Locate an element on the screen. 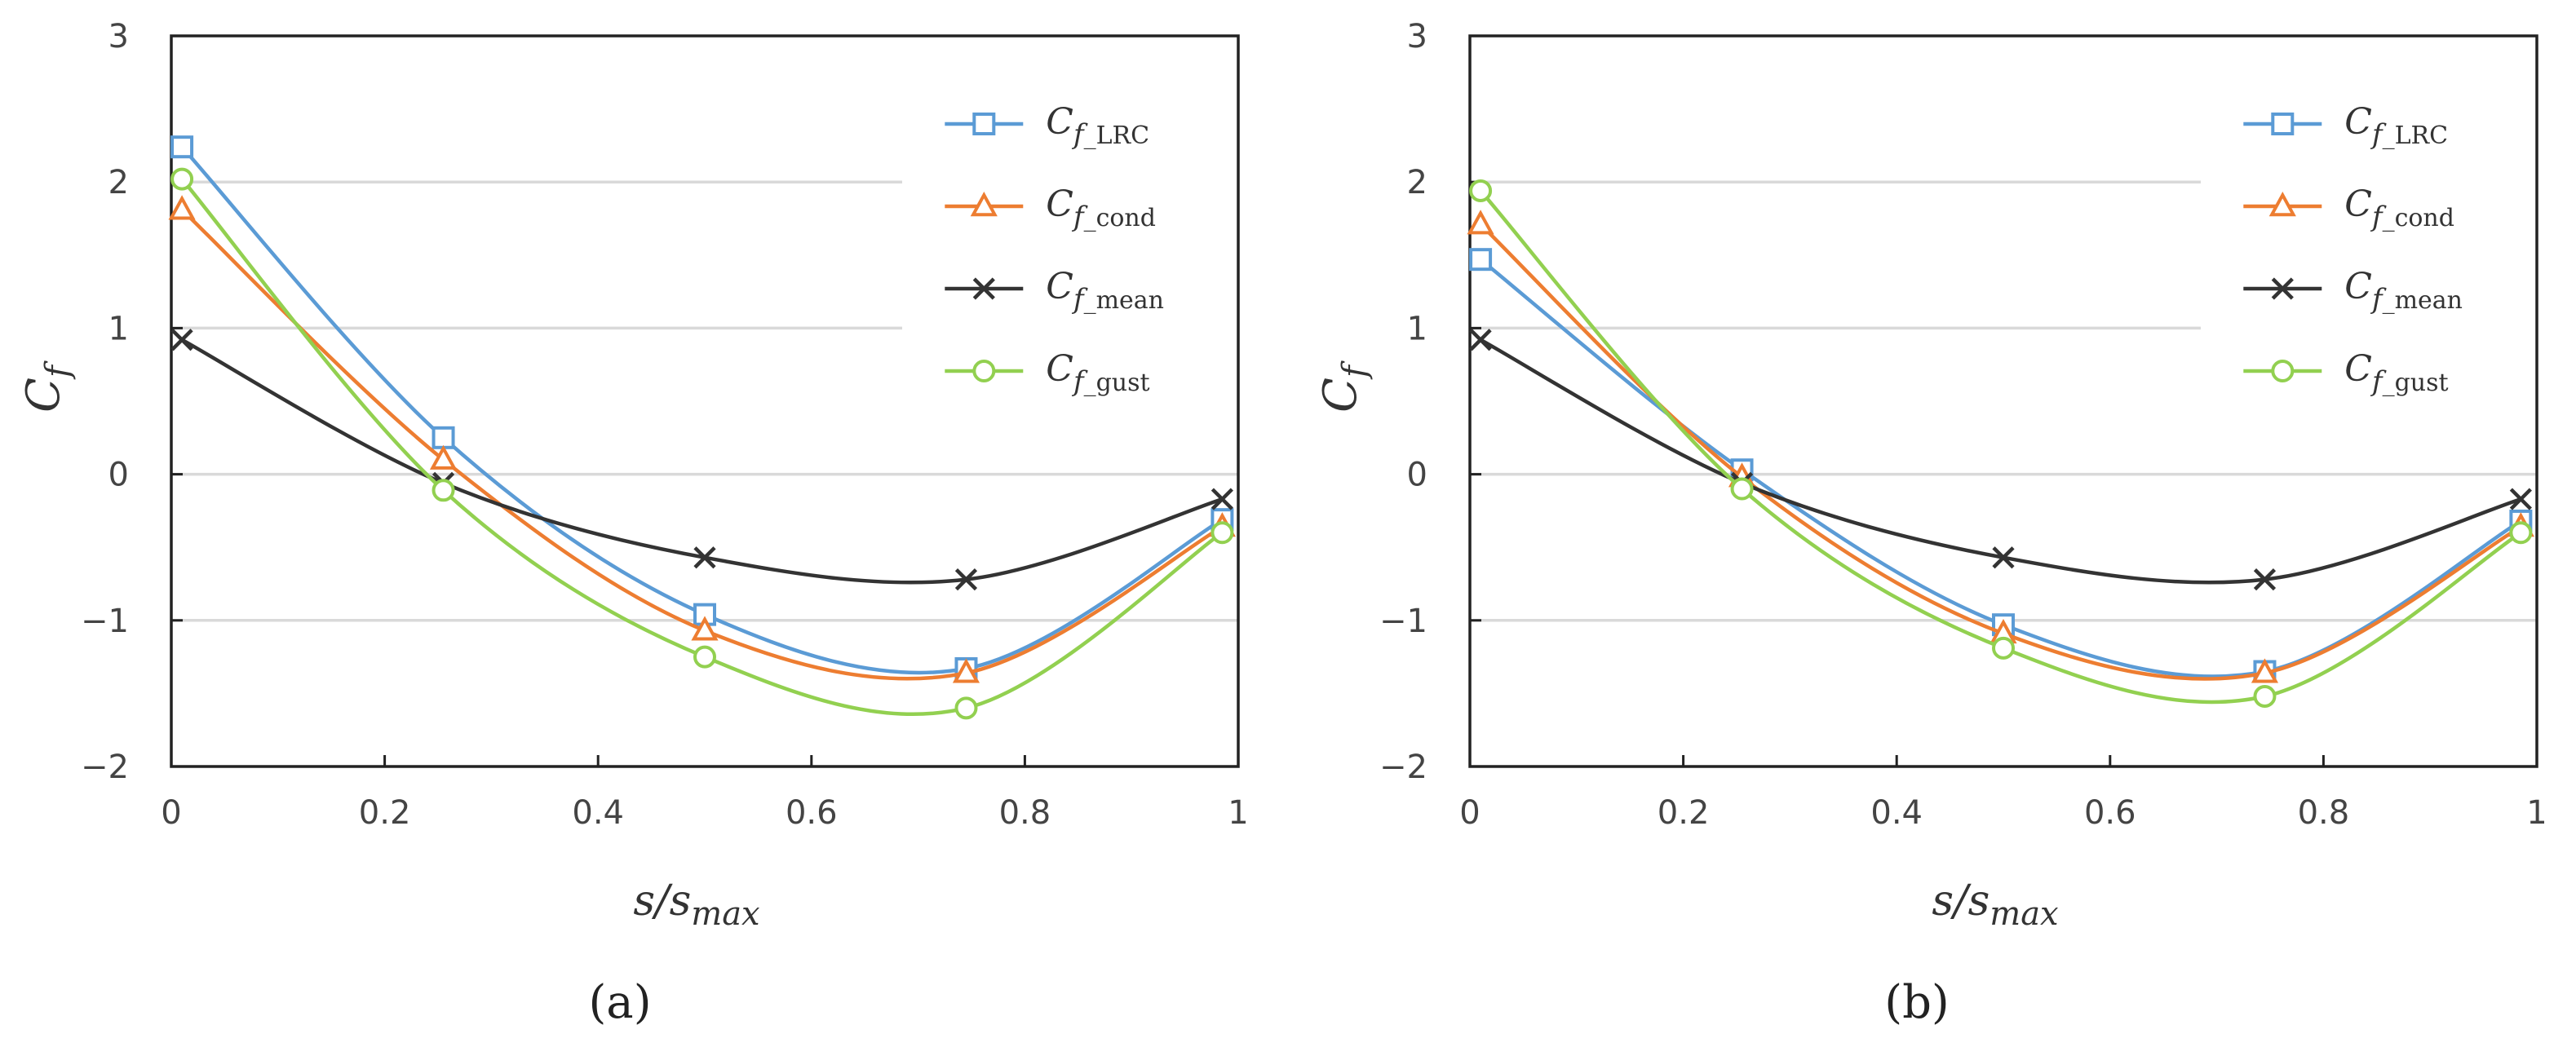  legend-item-cond: Cf_cond is located at coordinates (2348, 208).